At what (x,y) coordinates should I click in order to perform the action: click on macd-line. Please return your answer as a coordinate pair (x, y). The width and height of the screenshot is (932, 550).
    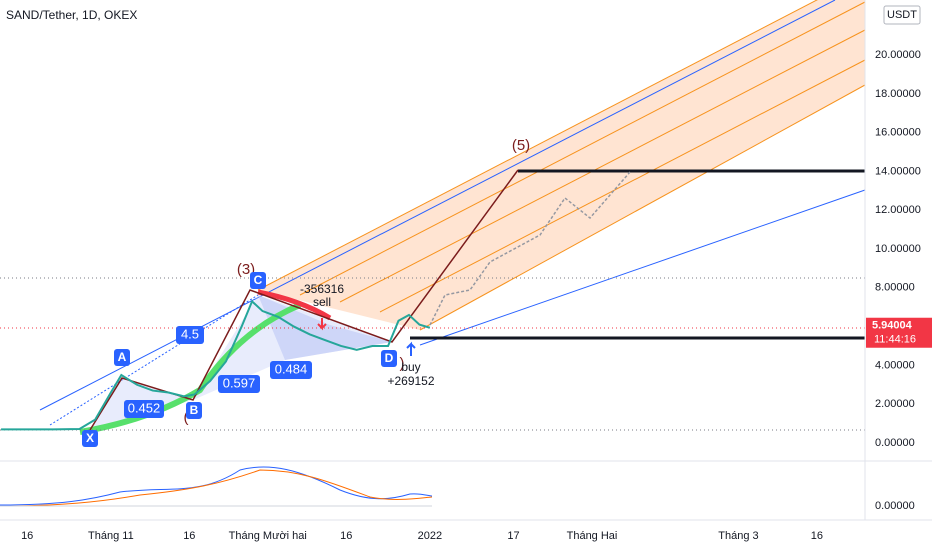
    Looking at the image, I should click on (216, 486).